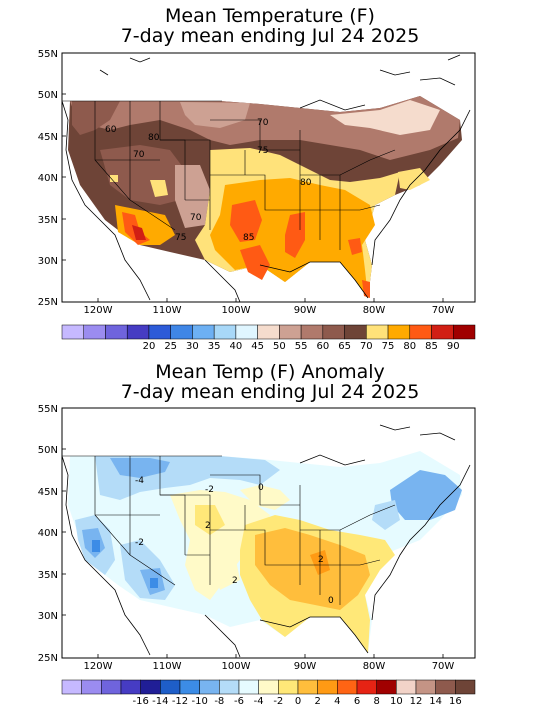 The width and height of the screenshot is (540, 709). What do you see at coordinates (192, 346) in the screenshot?
I see `colorbar-label: 30` at bounding box center [192, 346].